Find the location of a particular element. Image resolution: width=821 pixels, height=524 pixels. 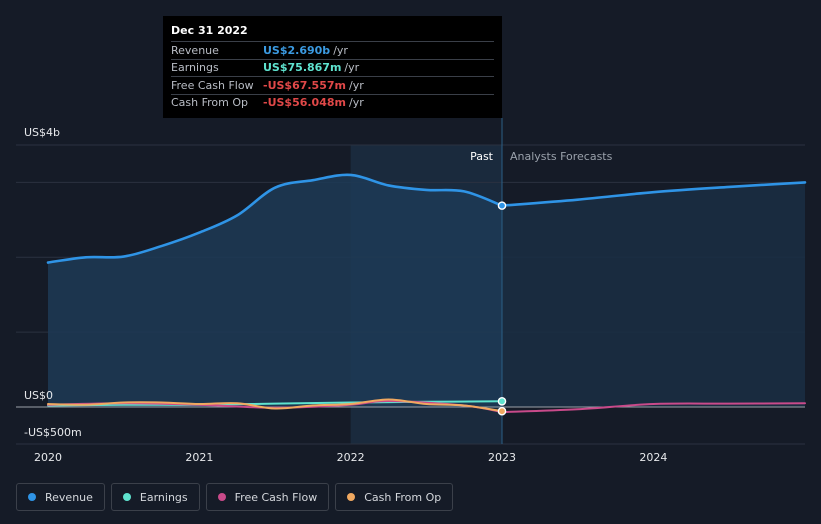

y-tick-label: -US$500m is located at coordinates (53, 432).